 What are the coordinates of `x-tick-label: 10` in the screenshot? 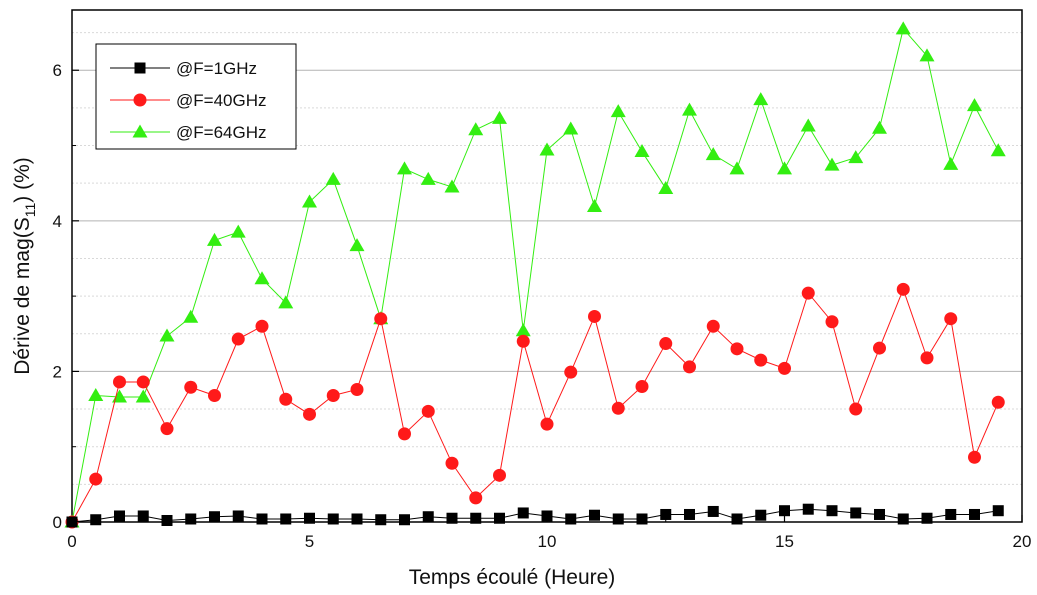 It's located at (547, 541).